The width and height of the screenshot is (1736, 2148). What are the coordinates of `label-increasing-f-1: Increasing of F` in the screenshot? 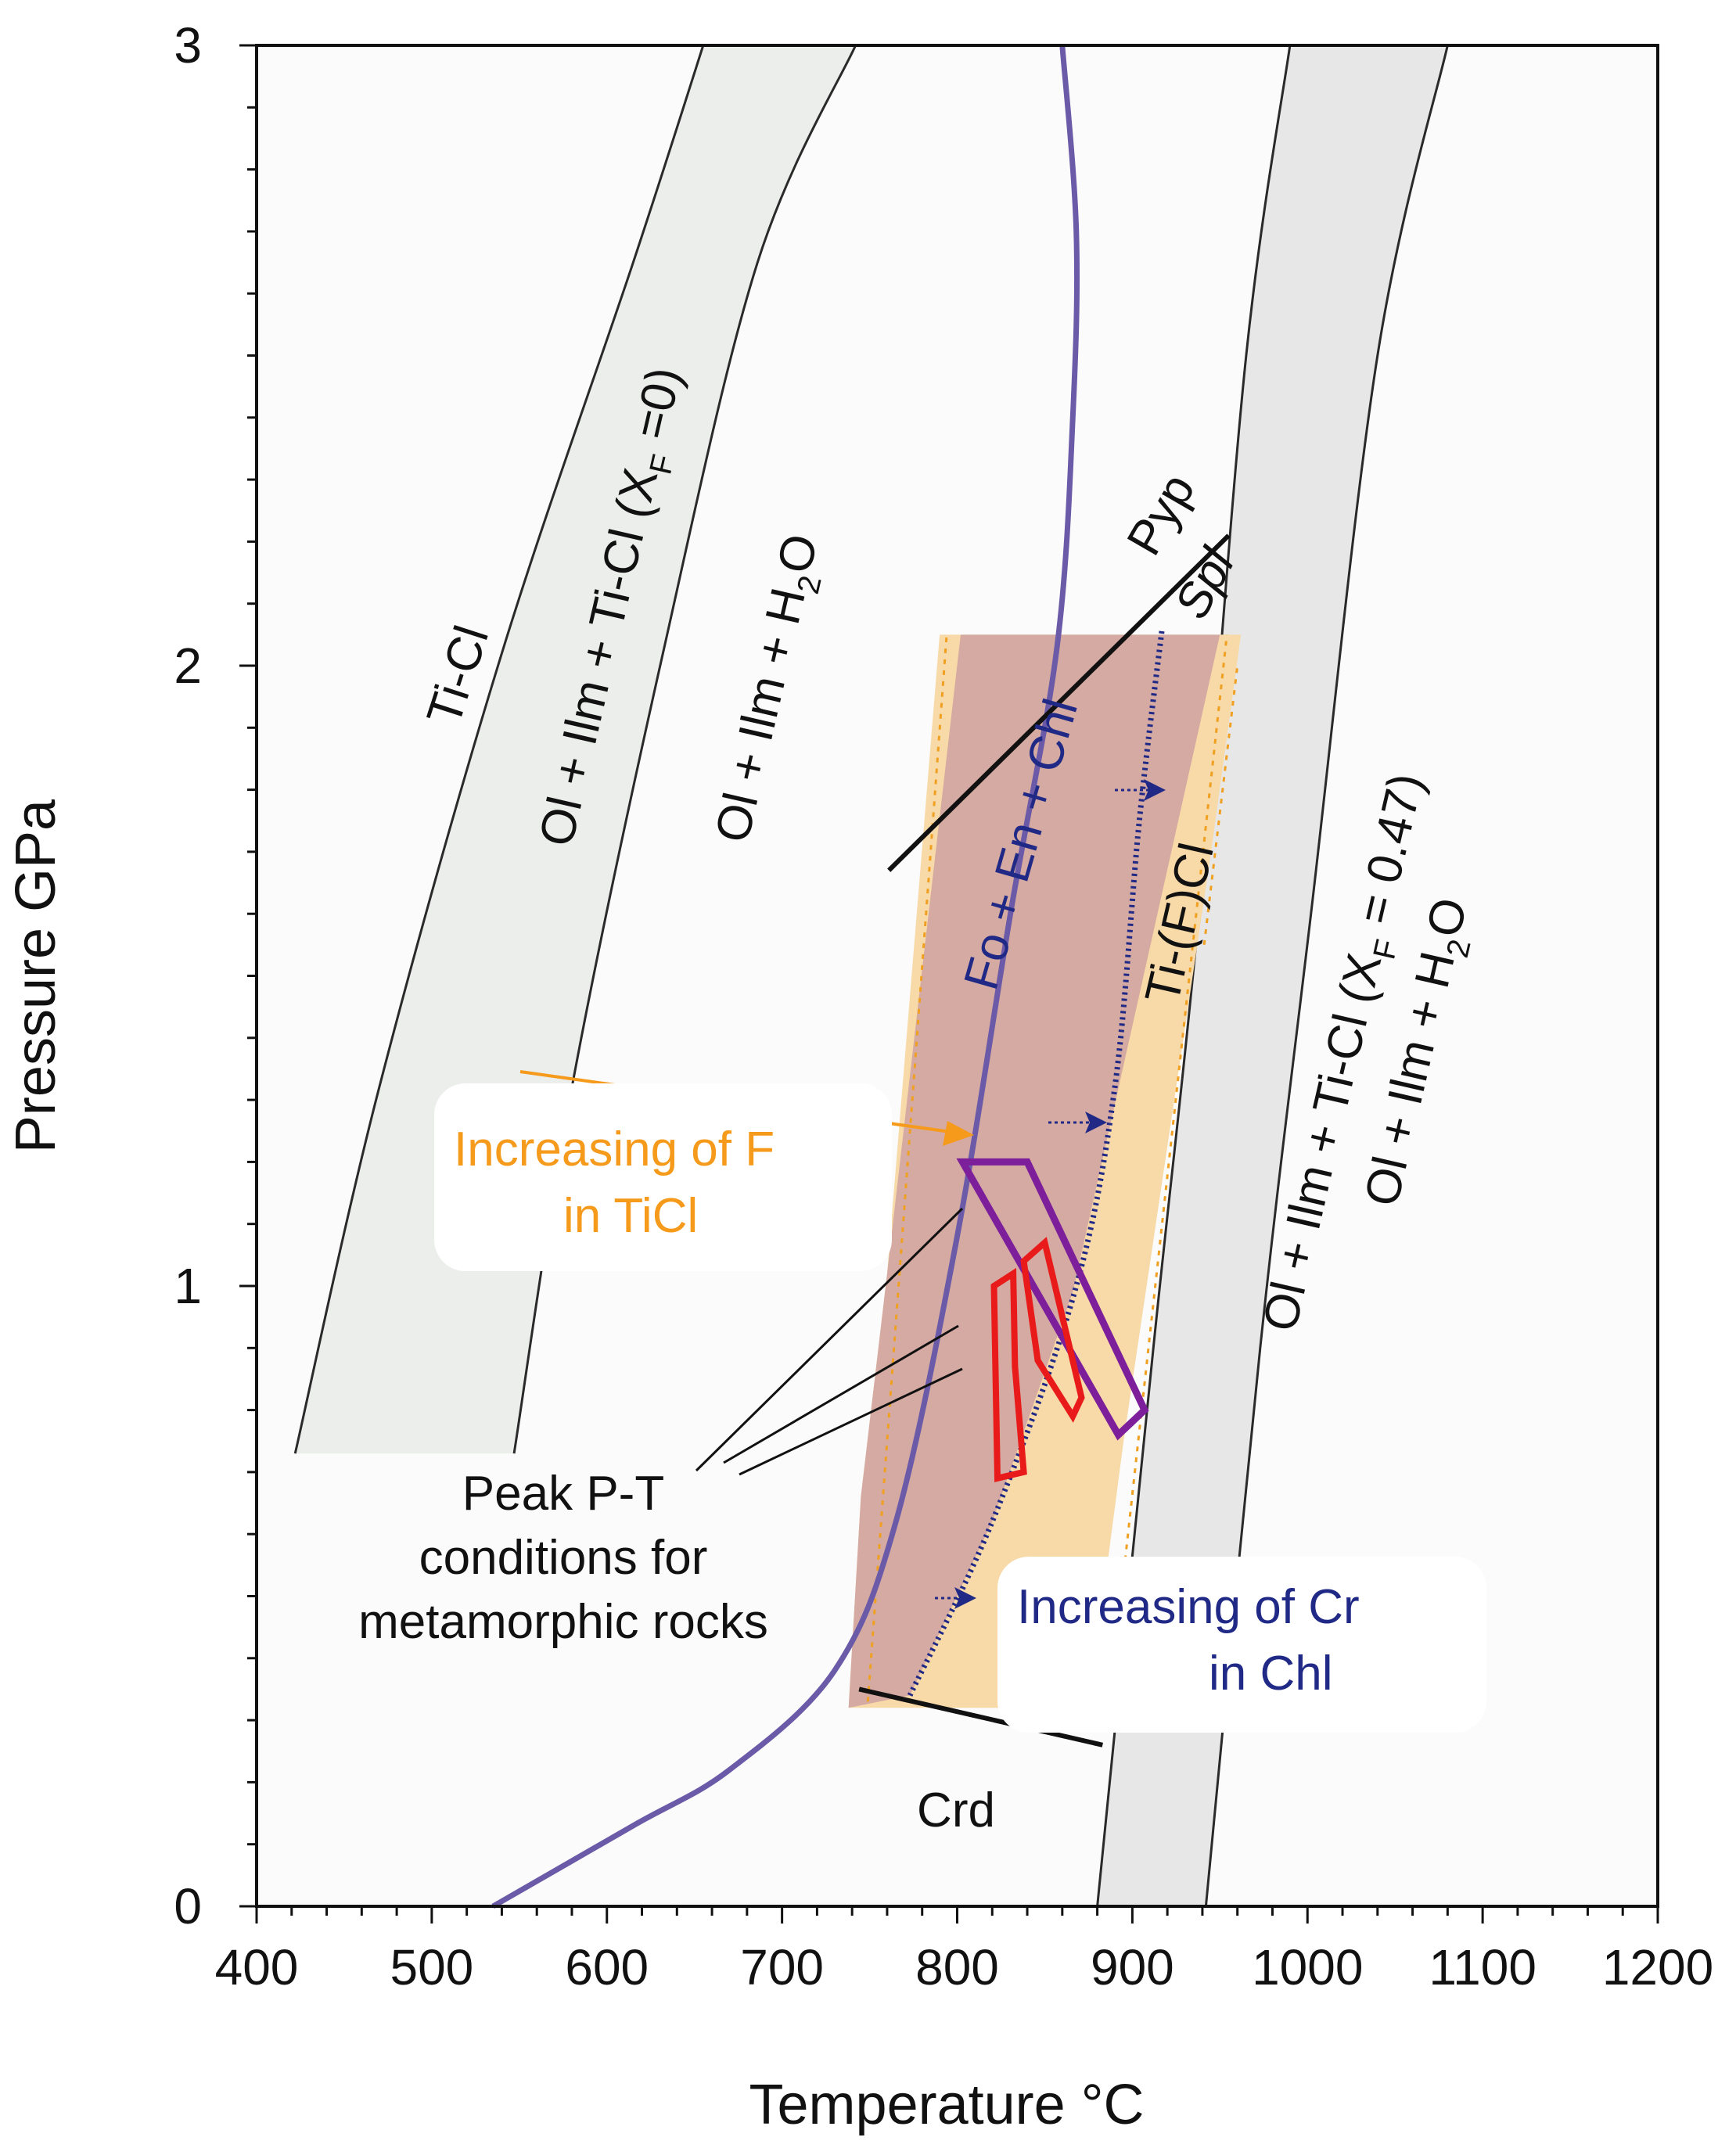 It's located at (615, 1149).